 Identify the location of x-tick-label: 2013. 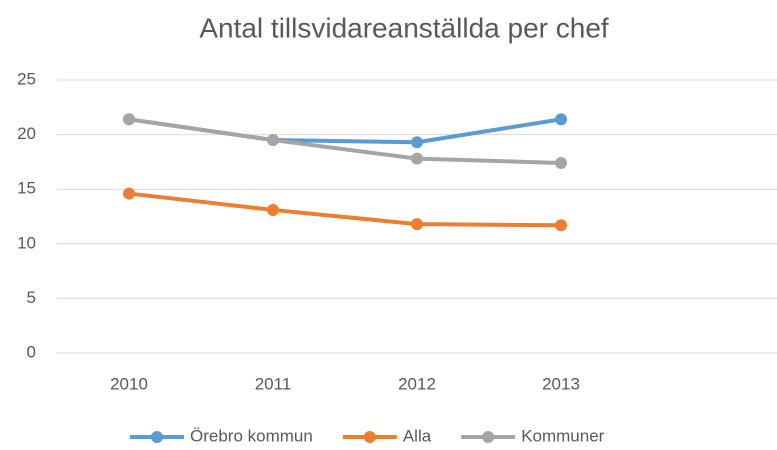
(561, 383).